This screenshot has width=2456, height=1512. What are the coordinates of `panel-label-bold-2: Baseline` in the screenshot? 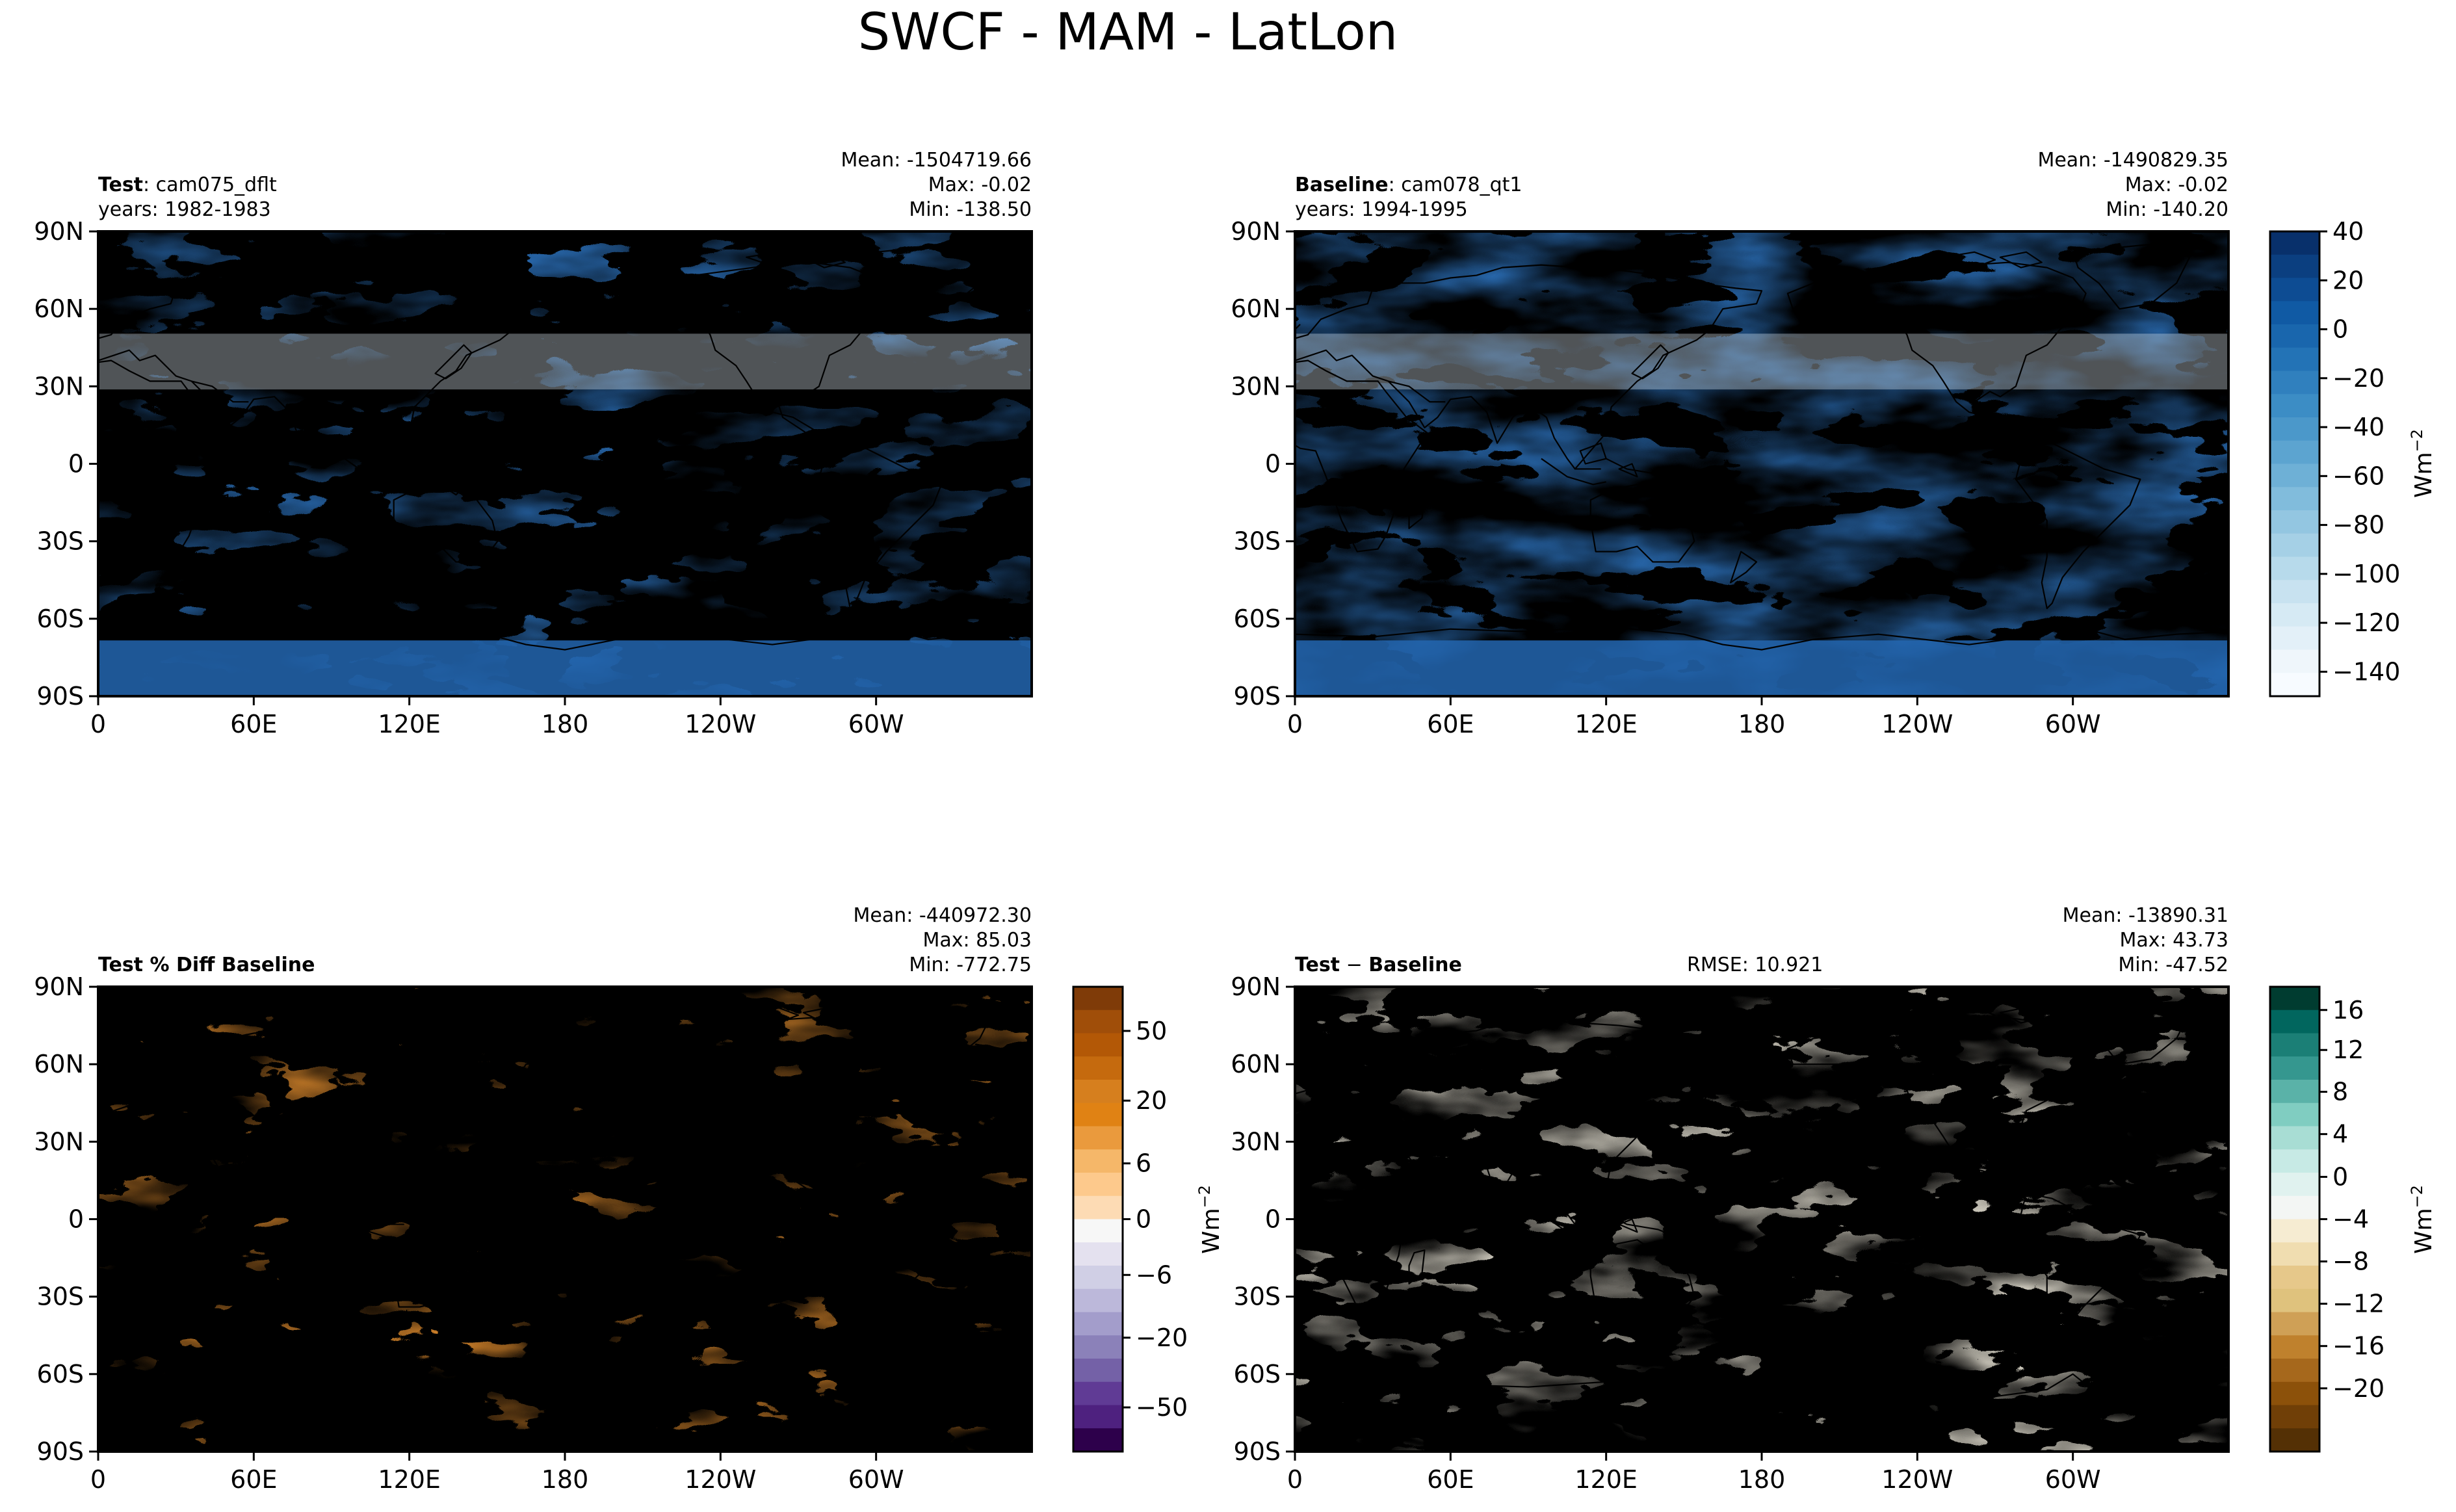 It's located at (1415, 965).